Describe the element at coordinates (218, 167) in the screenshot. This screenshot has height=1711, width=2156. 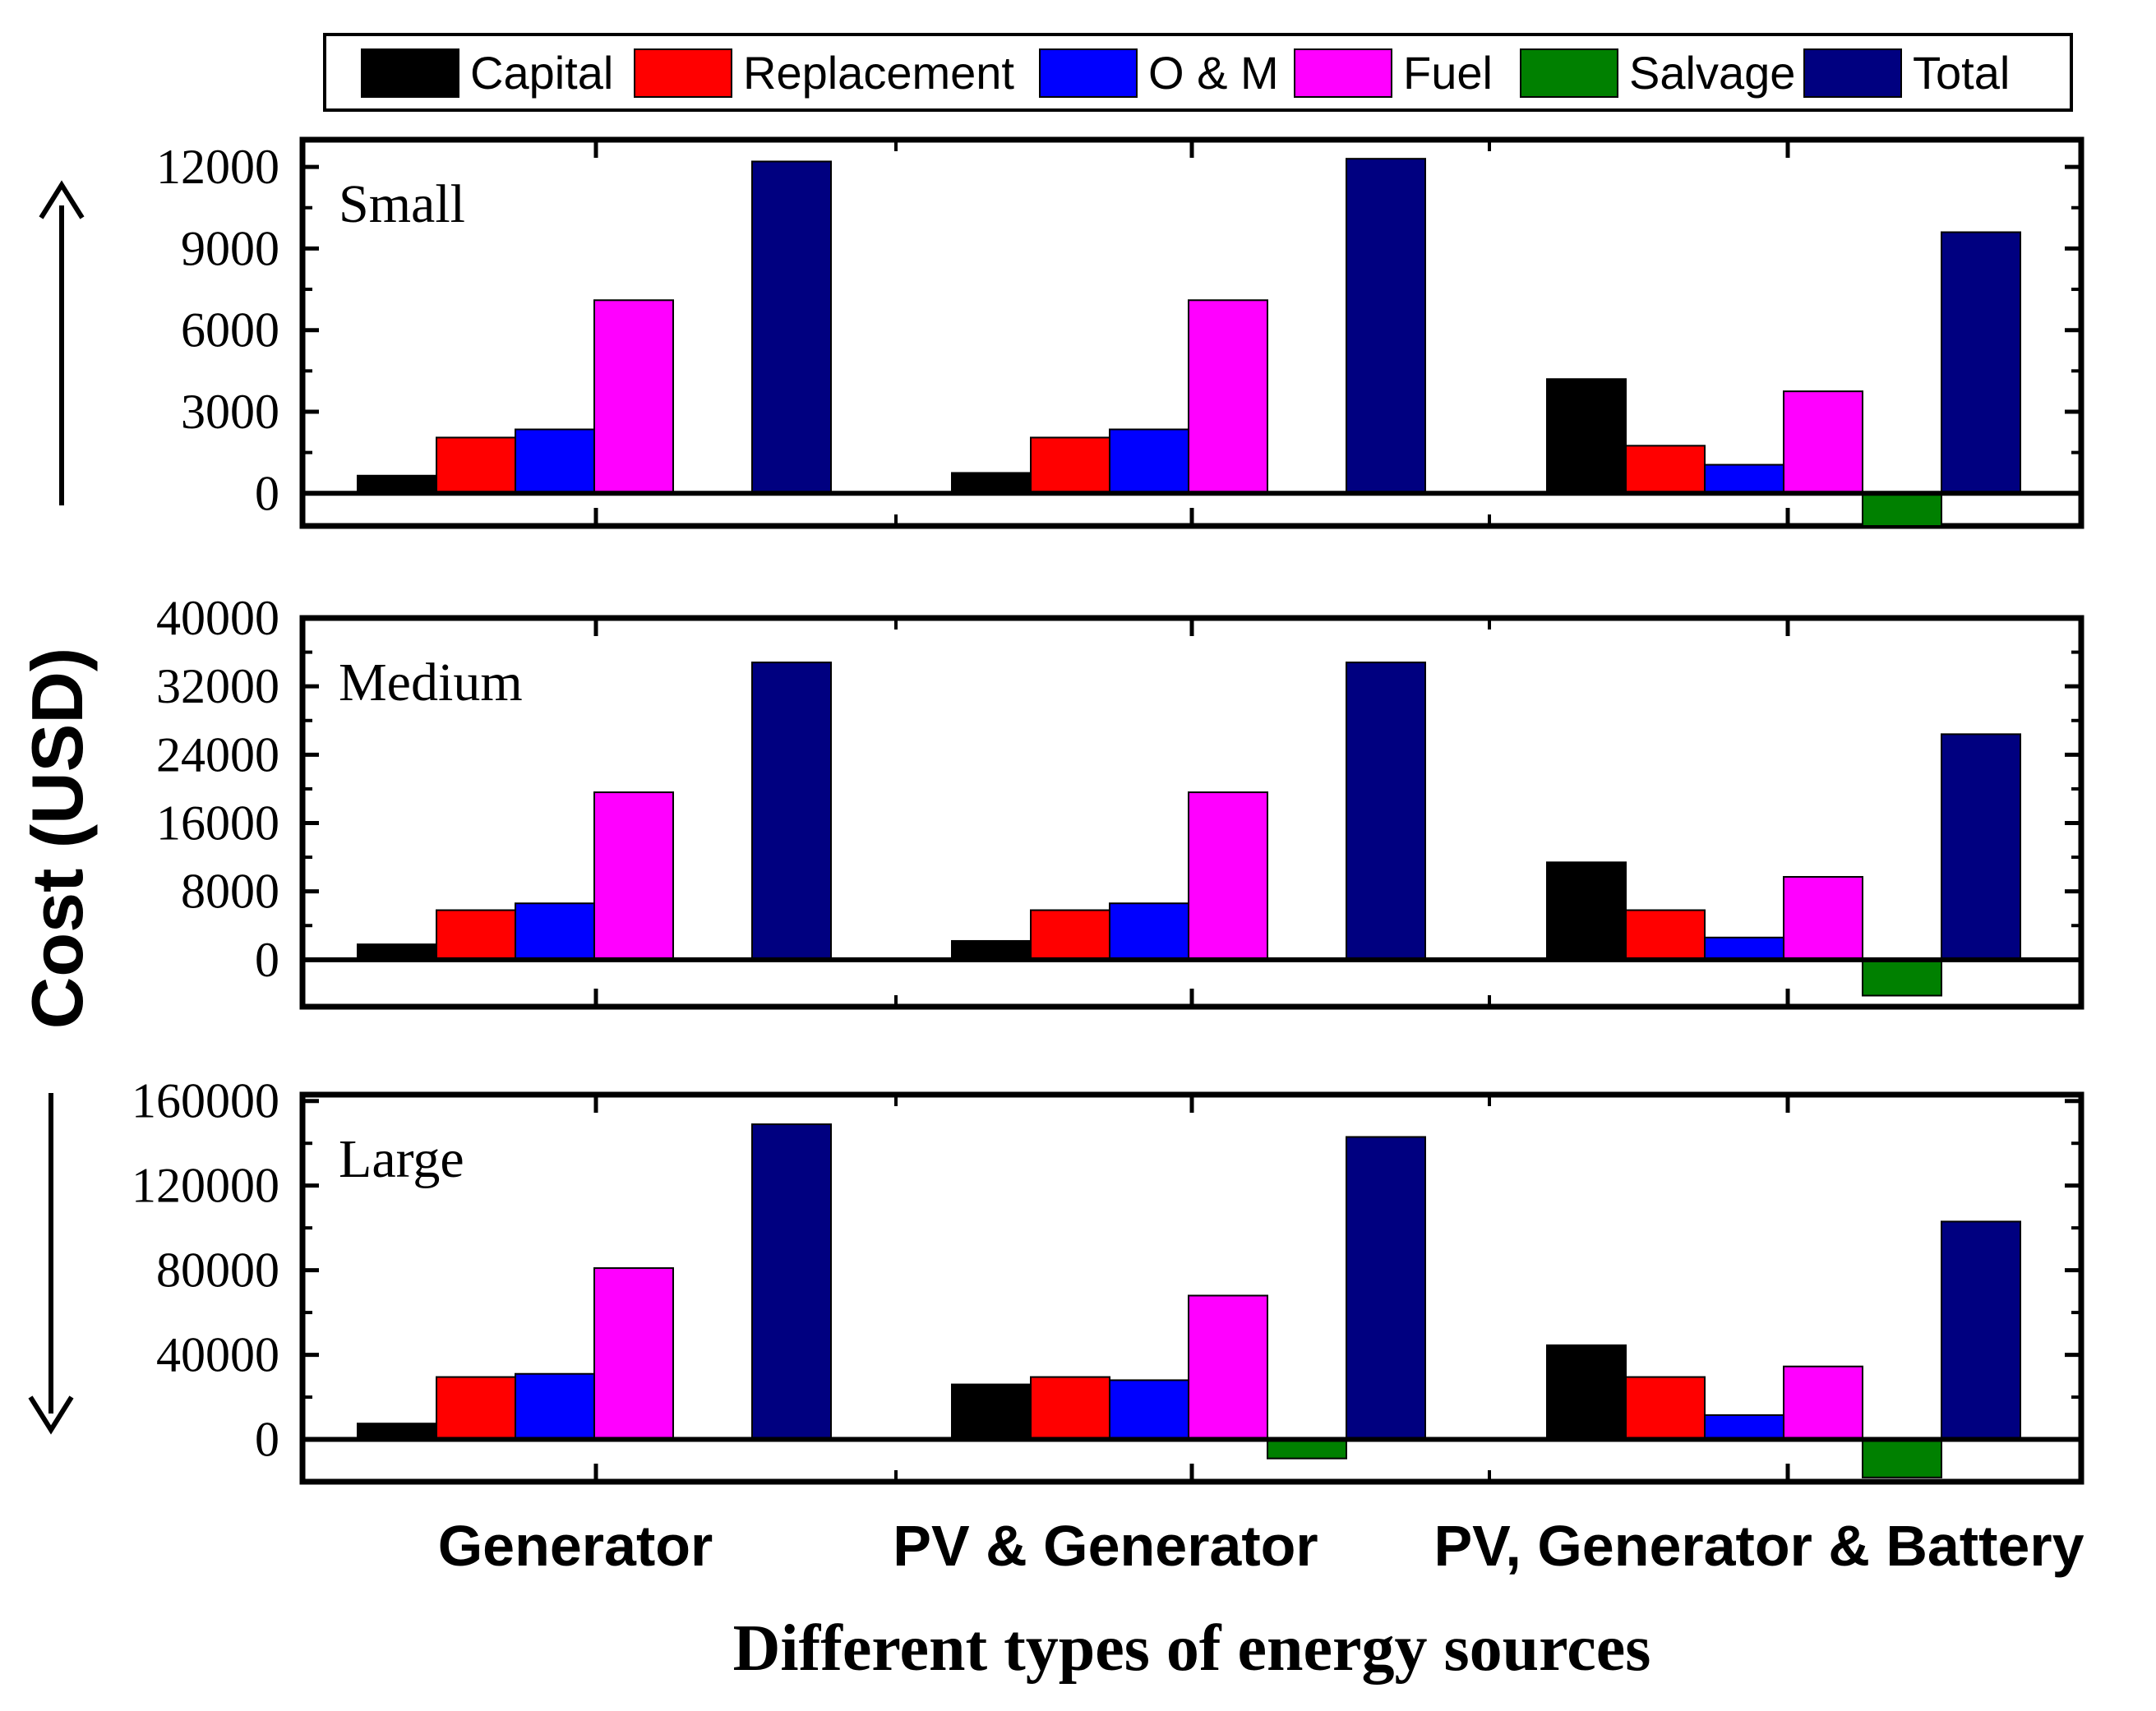
I see `y-tick-label: 12000` at that location.